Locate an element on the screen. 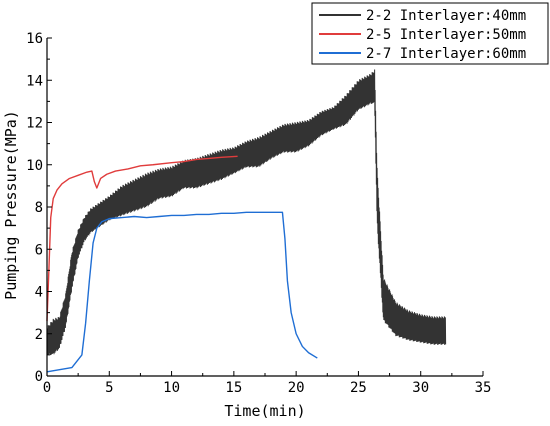 The width and height of the screenshot is (550, 426). x-tick-label: 25 is located at coordinates (358, 388).